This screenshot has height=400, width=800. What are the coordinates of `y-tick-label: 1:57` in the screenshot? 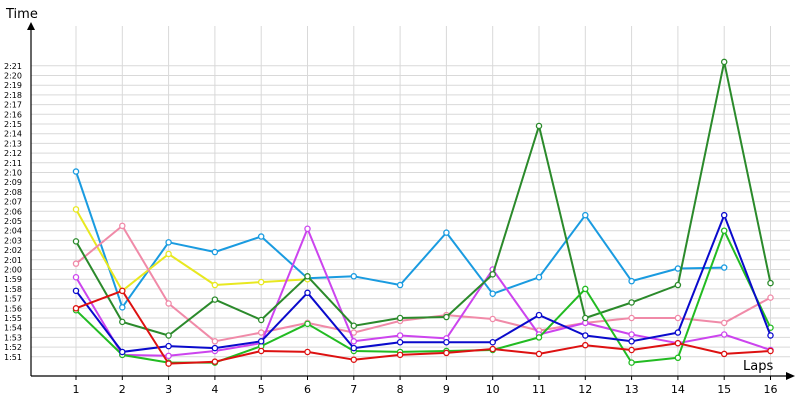 It's located at (13, 299).